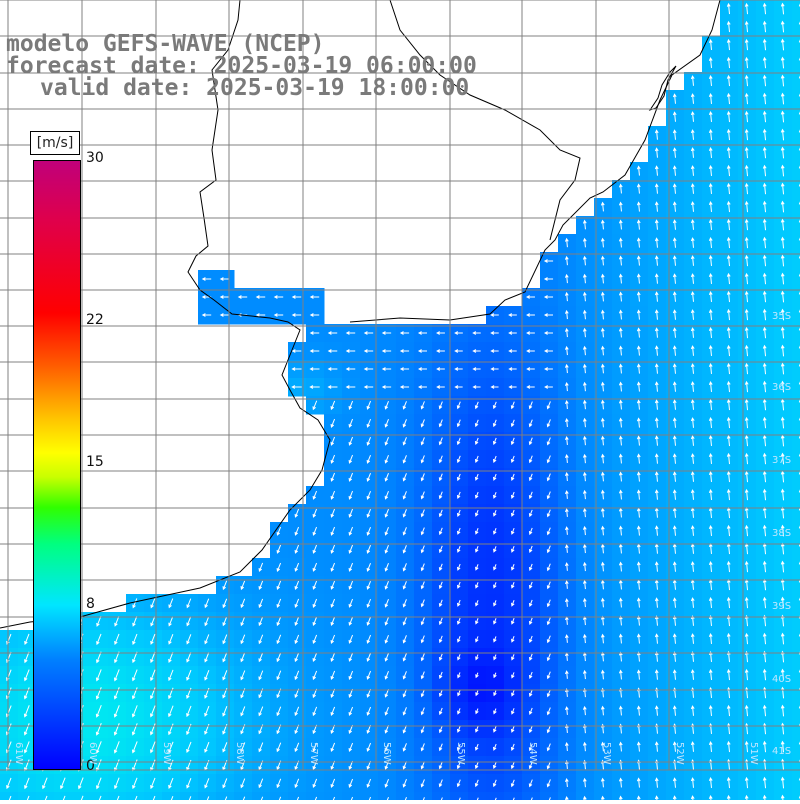 The height and width of the screenshot is (804, 800). What do you see at coordinates (460, 753) in the screenshot?
I see `lon-label-55W: 55W` at bounding box center [460, 753].